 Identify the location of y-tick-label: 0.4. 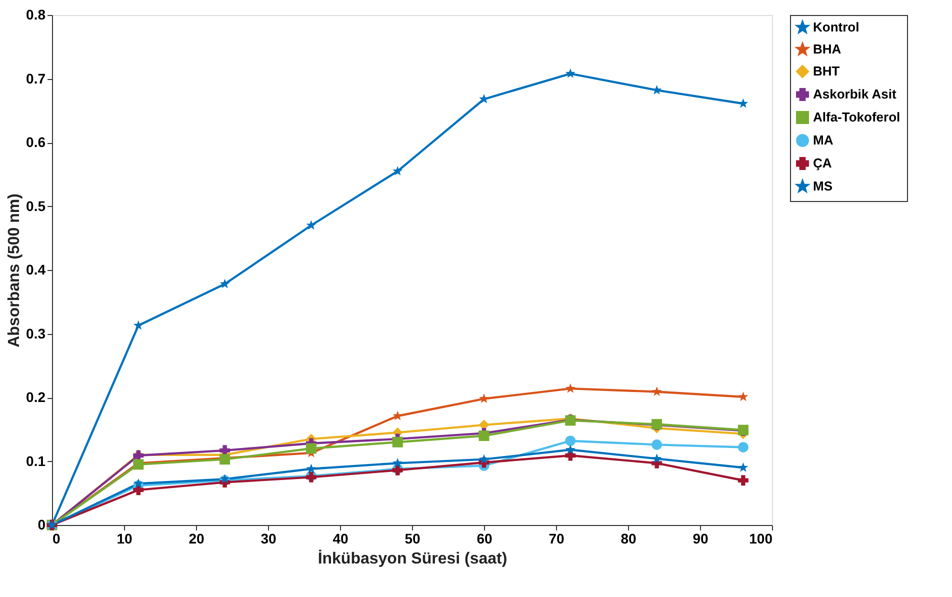
(36, 270).